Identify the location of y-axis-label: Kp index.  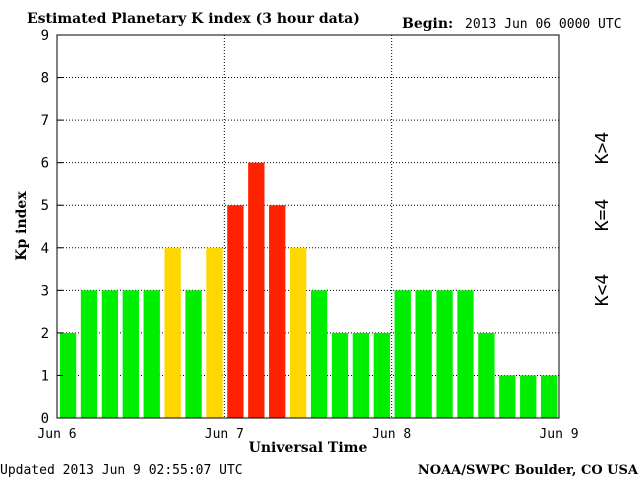
(22, 226).